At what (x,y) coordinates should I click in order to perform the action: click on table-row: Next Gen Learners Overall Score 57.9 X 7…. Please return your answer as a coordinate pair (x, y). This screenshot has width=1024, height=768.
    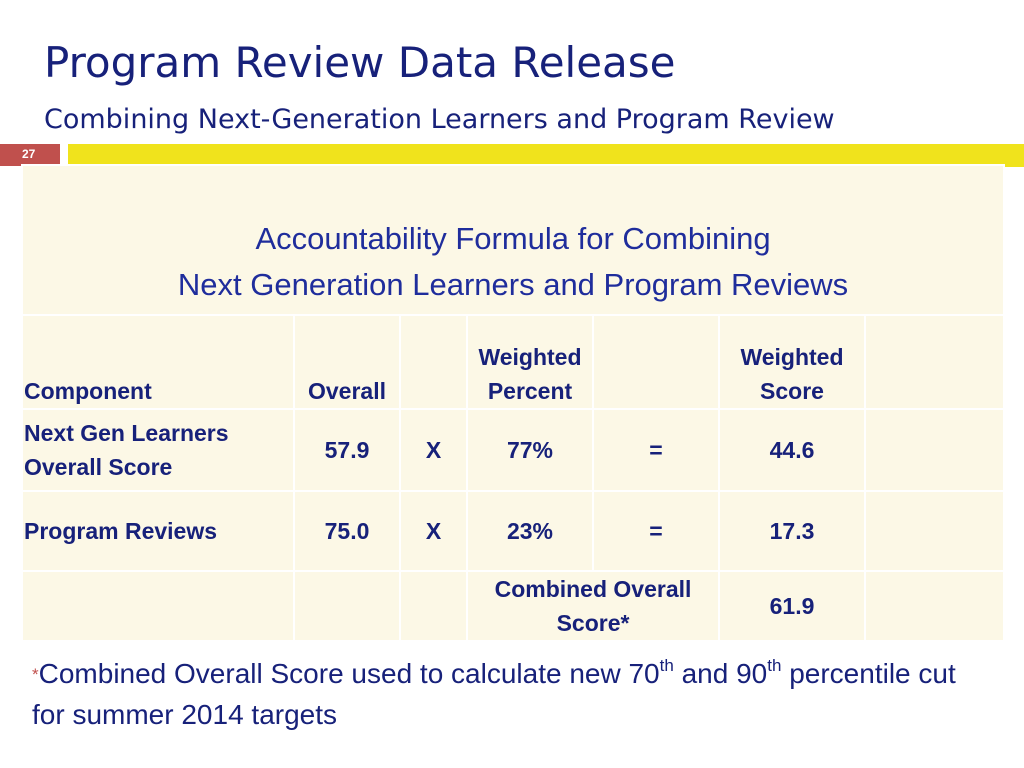
    Looking at the image, I should click on (513, 450).